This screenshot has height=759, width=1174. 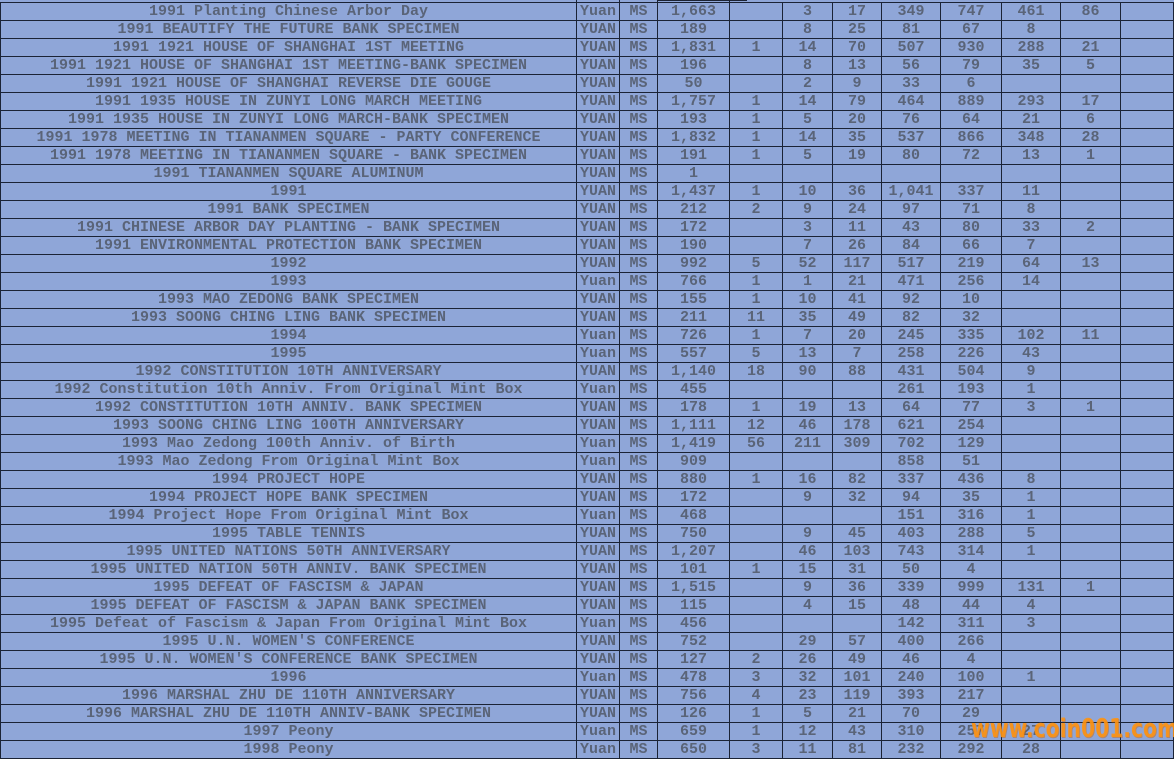 I want to click on cell-grade-count-3: 17, so click(x=857, y=12).